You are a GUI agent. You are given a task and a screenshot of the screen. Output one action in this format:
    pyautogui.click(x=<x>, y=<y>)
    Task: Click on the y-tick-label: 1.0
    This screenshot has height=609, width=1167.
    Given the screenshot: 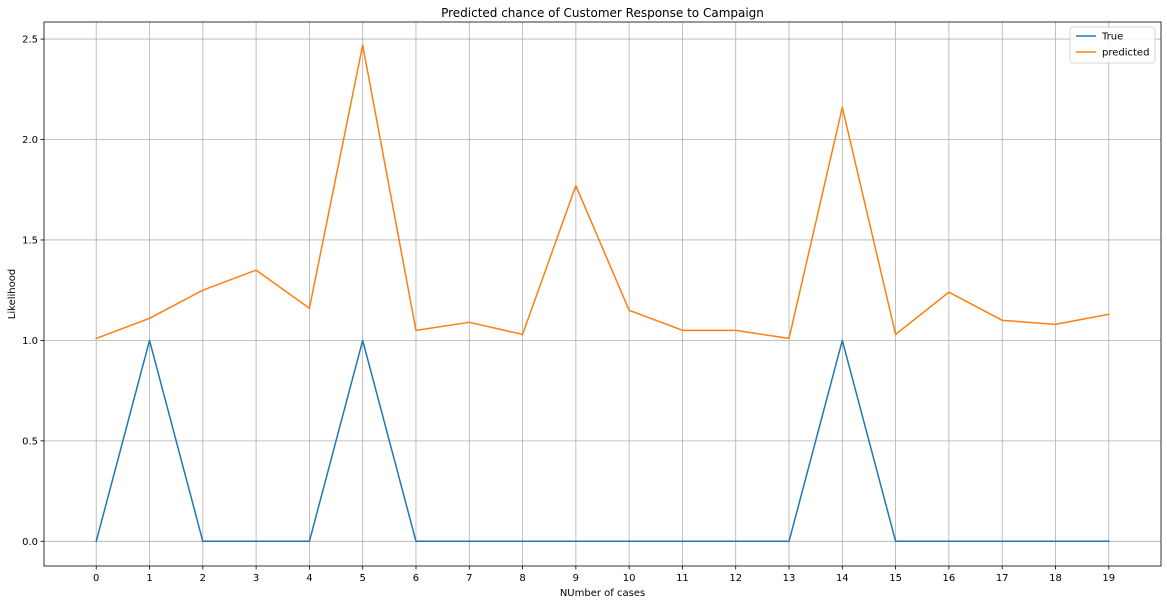 What is the action you would take?
    pyautogui.click(x=30, y=341)
    